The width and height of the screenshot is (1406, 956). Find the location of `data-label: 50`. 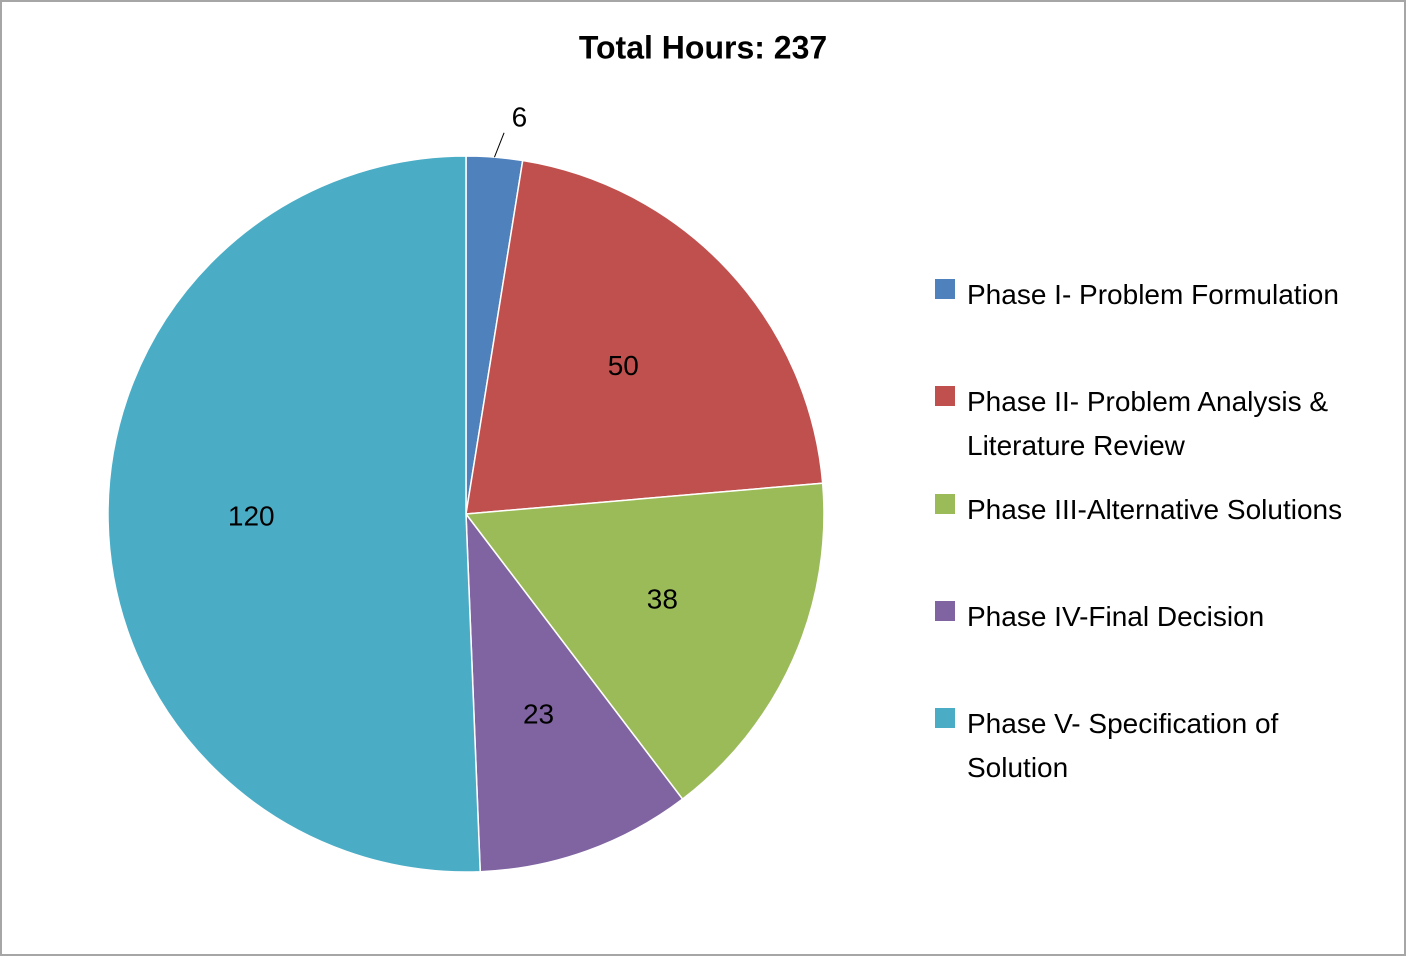

data-label: 50 is located at coordinates (623, 365).